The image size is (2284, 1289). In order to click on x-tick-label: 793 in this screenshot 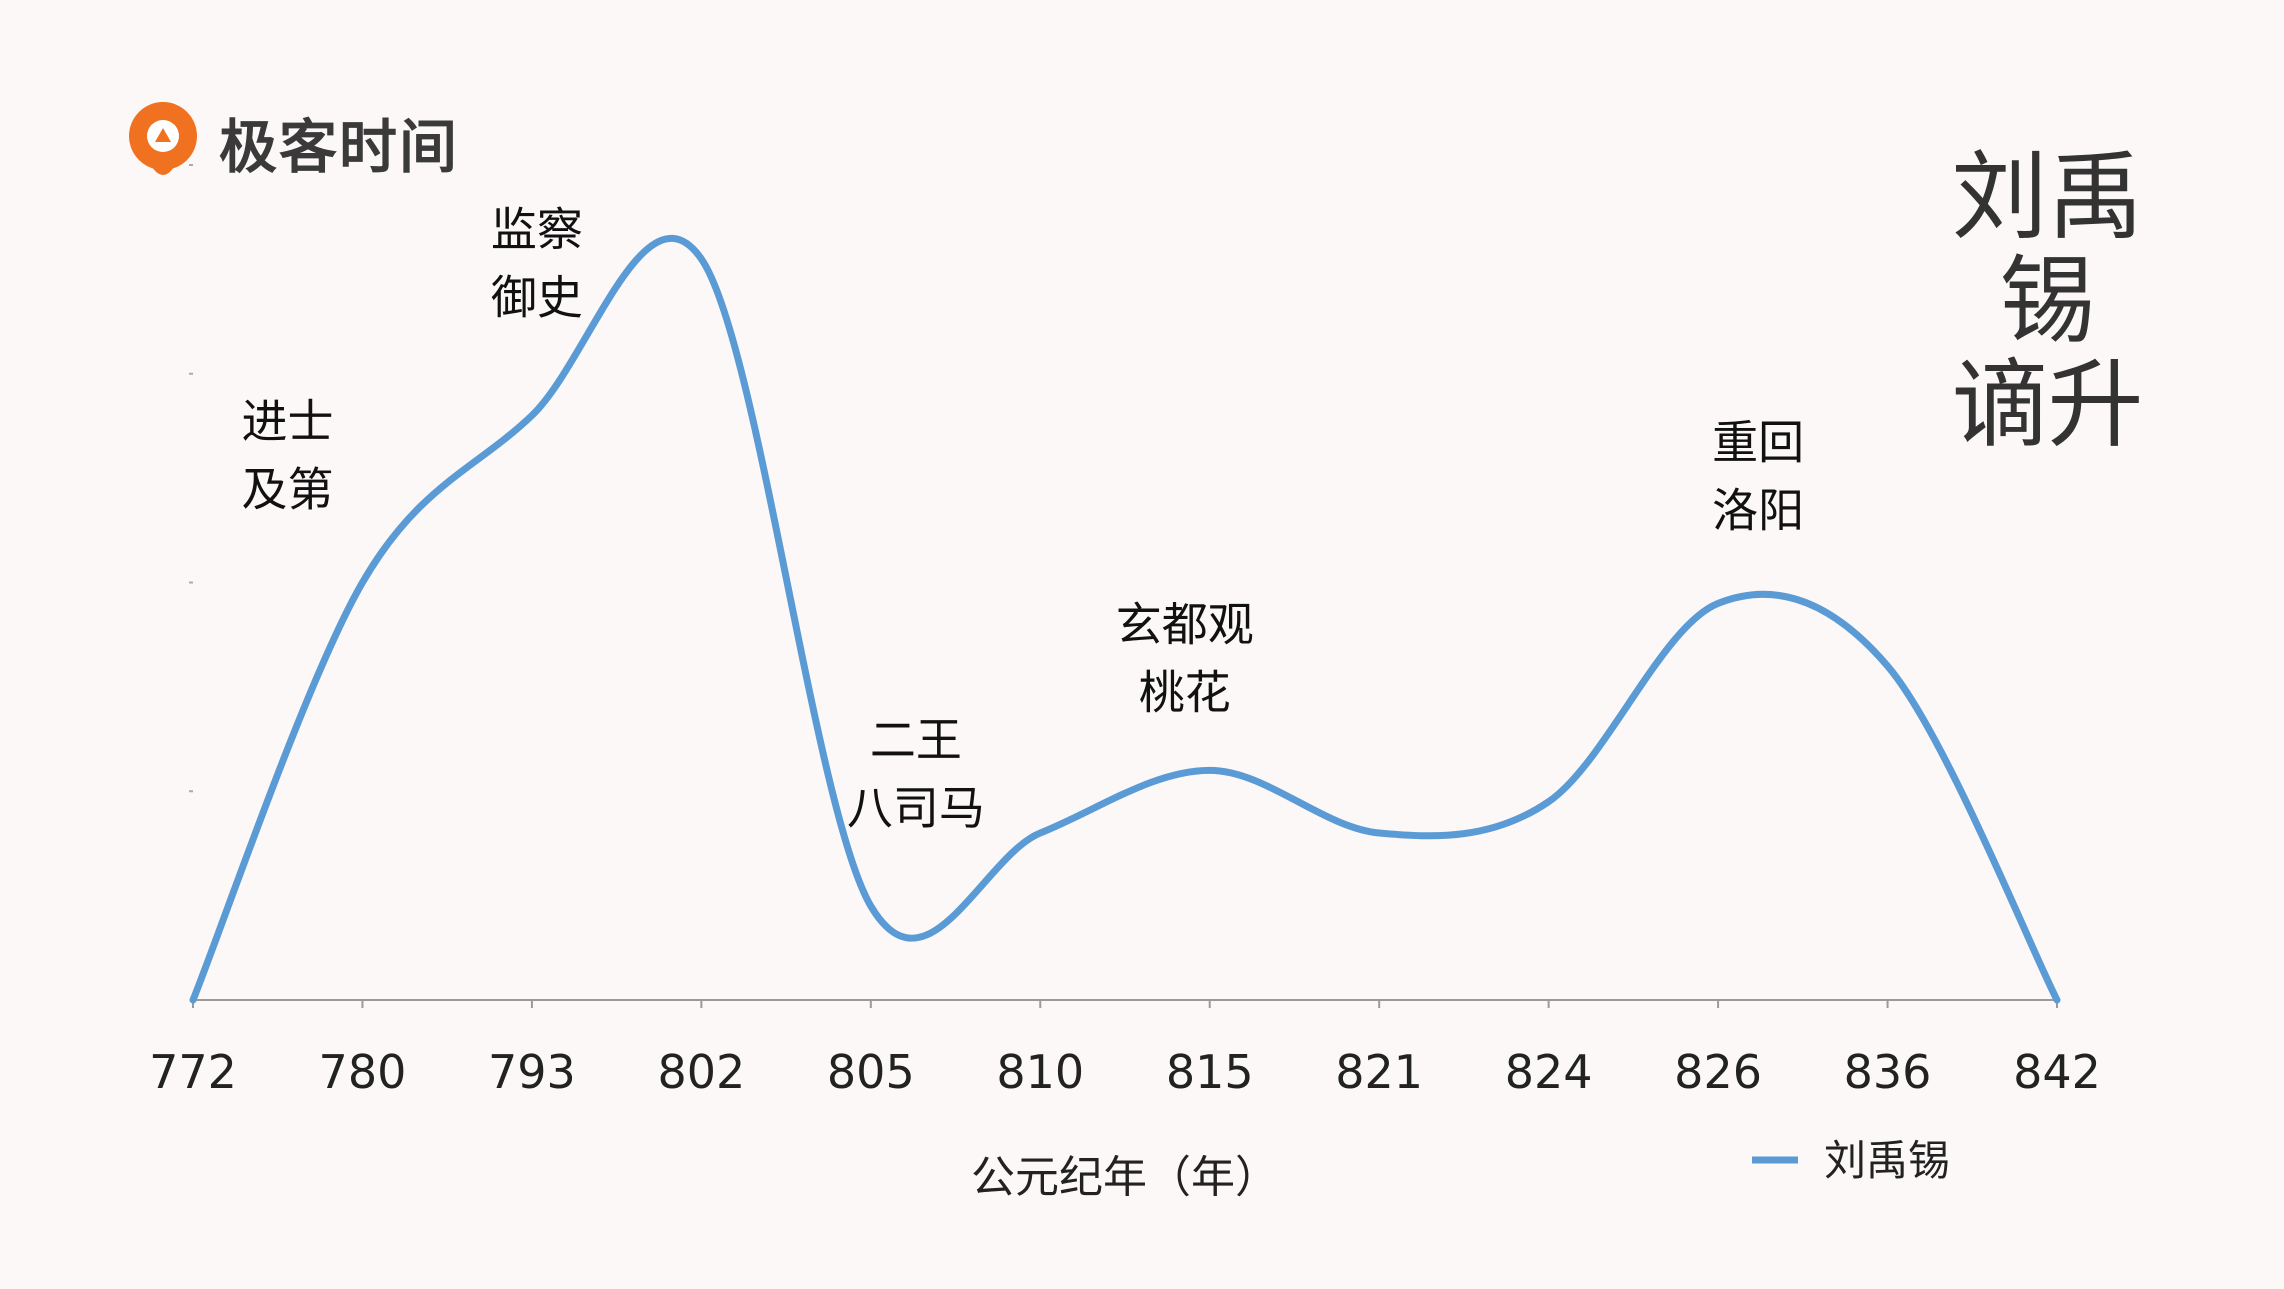, I will do `click(532, 1072)`.